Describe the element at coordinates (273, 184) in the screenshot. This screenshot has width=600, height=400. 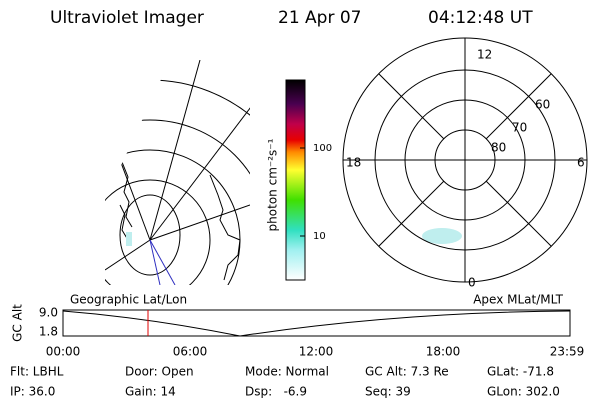
I see `colorbar-label: photon cm⁻²s⁻¹` at that location.